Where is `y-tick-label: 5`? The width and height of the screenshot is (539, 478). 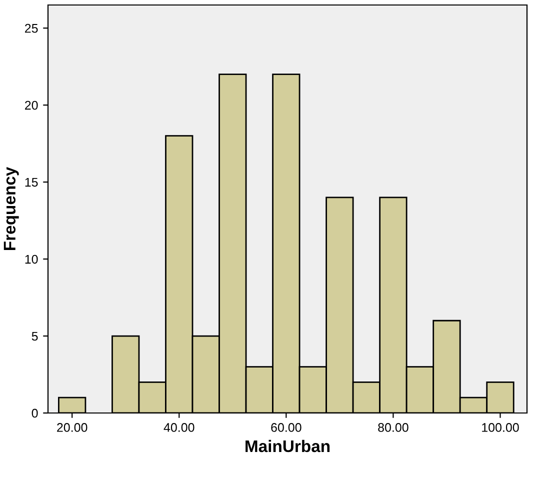
y-tick-label: 5 is located at coordinates (35, 336).